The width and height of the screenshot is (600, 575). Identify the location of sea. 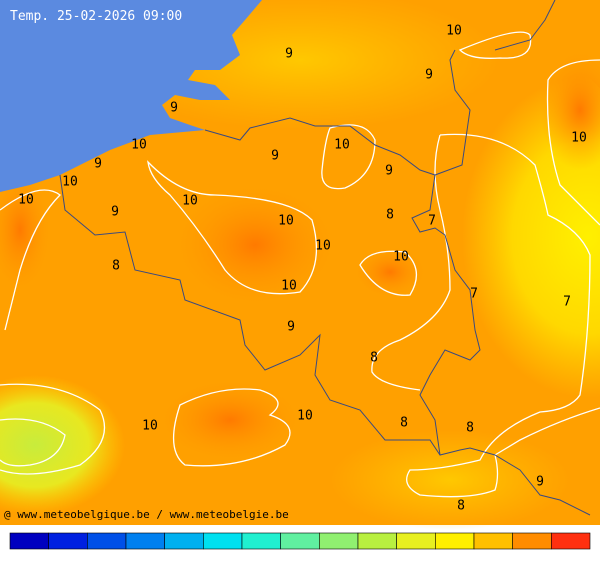
(131, 96).